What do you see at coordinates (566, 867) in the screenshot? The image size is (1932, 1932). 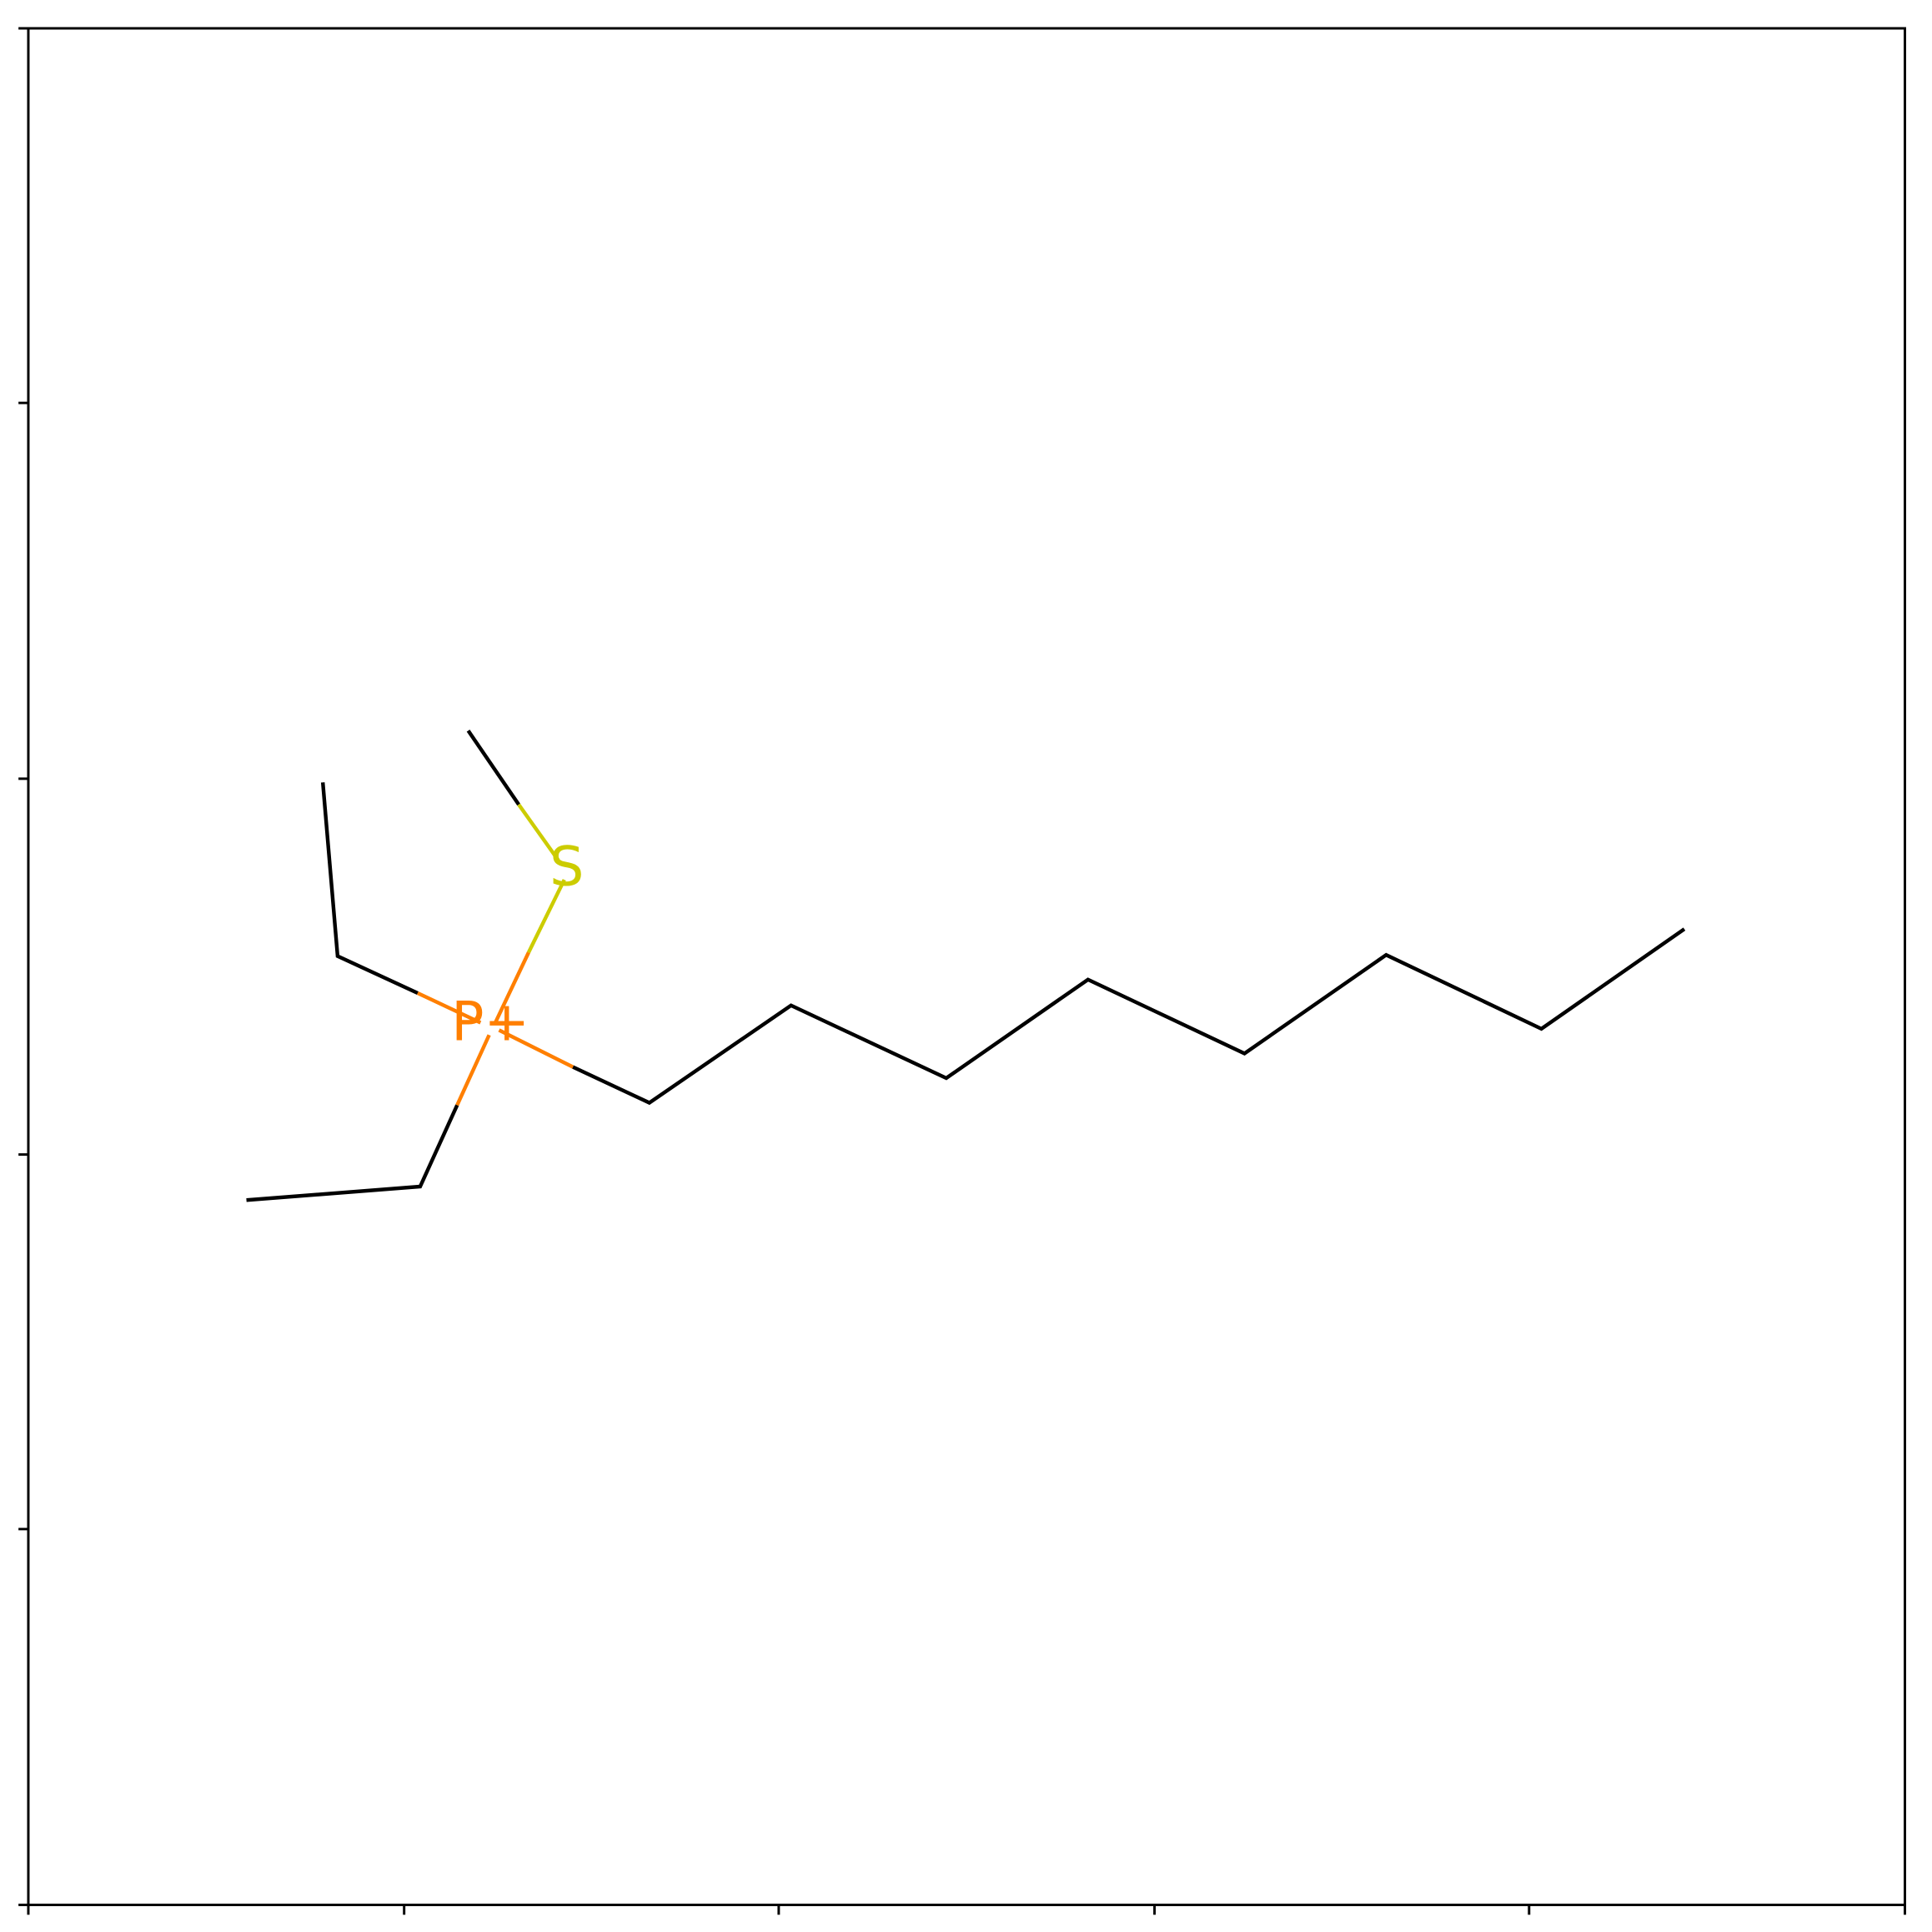 I see `atom-label: S` at bounding box center [566, 867].